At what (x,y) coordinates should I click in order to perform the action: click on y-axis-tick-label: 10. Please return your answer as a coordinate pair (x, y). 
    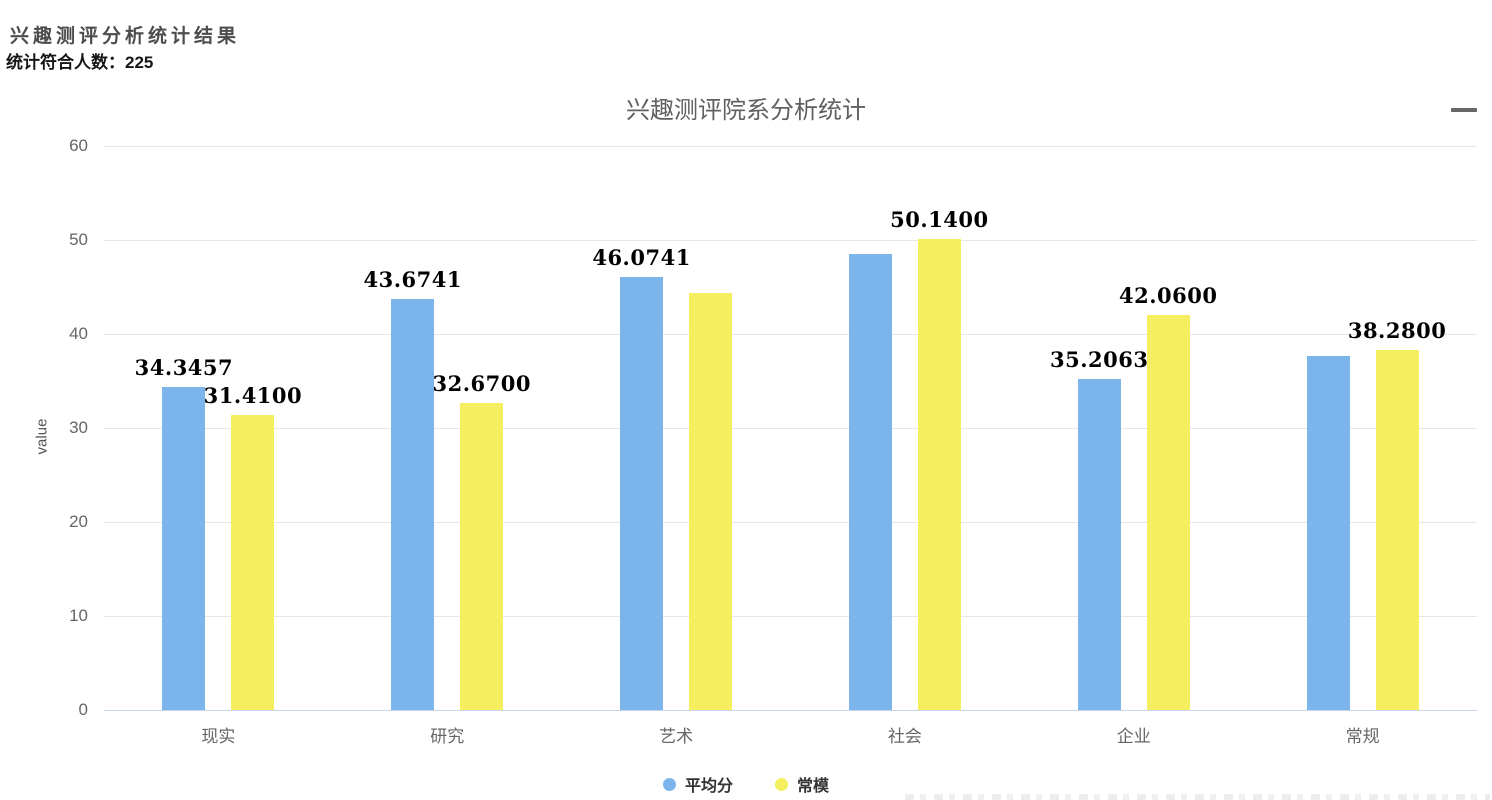
    Looking at the image, I should click on (78, 615).